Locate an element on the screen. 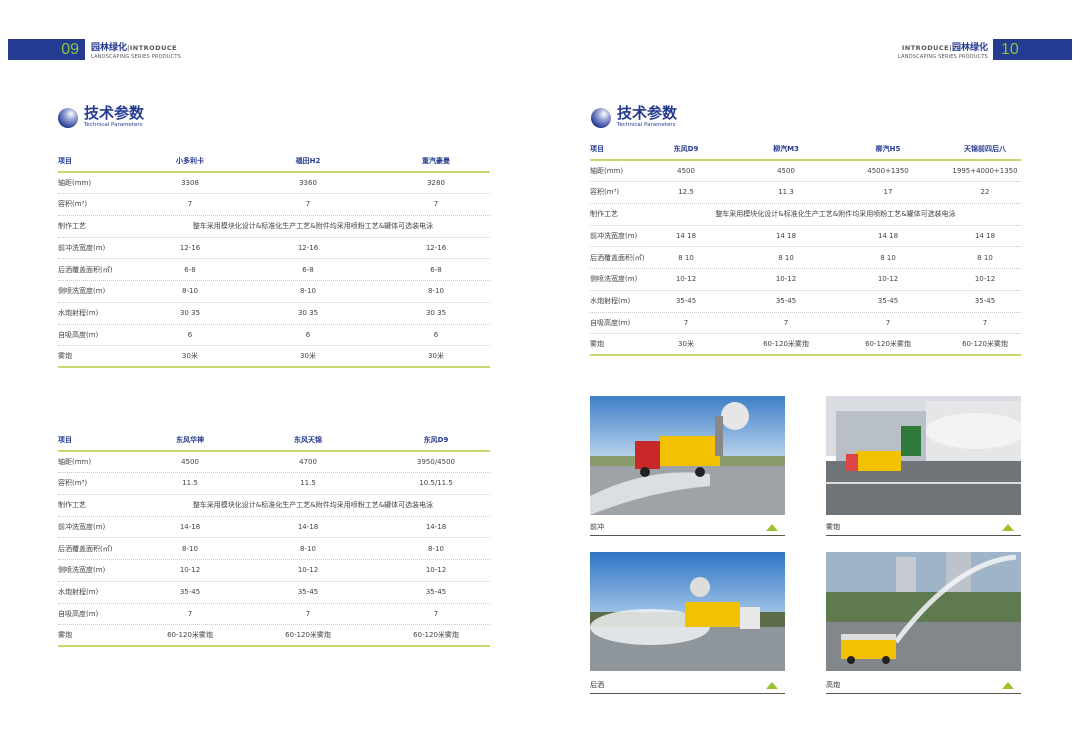  header-subtitle: LANDSCAPING SERIES PRODUCTS is located at coordinates (943, 57).